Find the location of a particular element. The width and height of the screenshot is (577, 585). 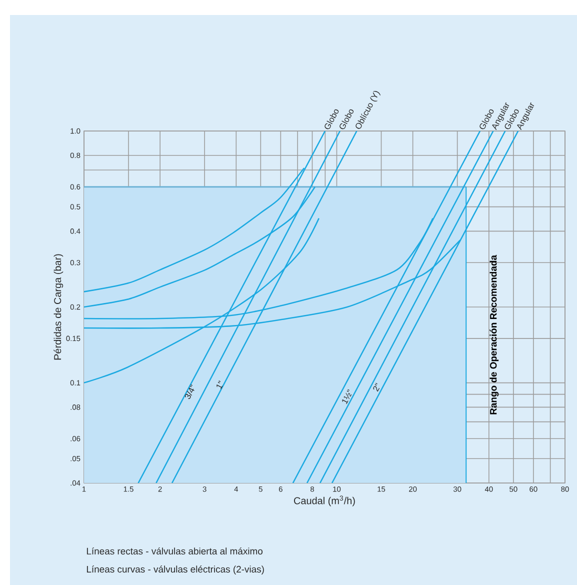

text: Líneas curvas - válvulas eléctricas (2-vias) is located at coordinates (175, 570).